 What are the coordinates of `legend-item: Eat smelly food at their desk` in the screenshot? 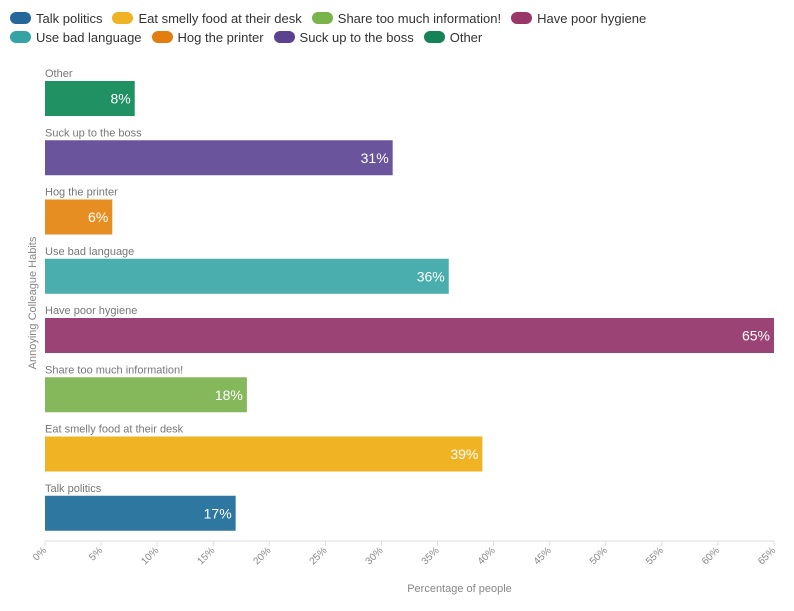 It's located at (207, 18).